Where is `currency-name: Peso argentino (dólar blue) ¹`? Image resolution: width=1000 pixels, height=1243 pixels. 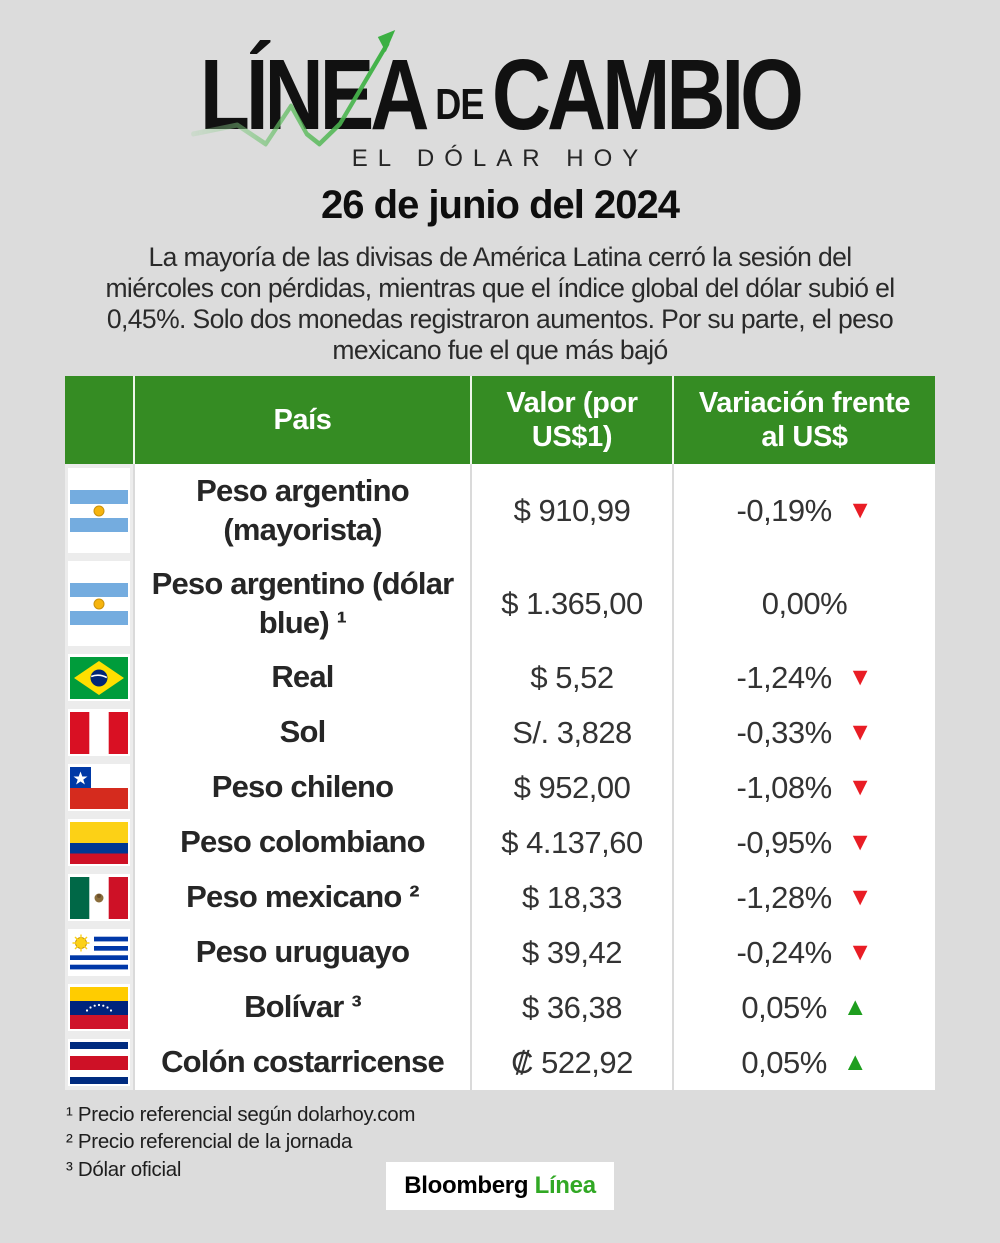
currency-name: Peso argentino (dólar blue) ¹ is located at coordinates (303, 602).